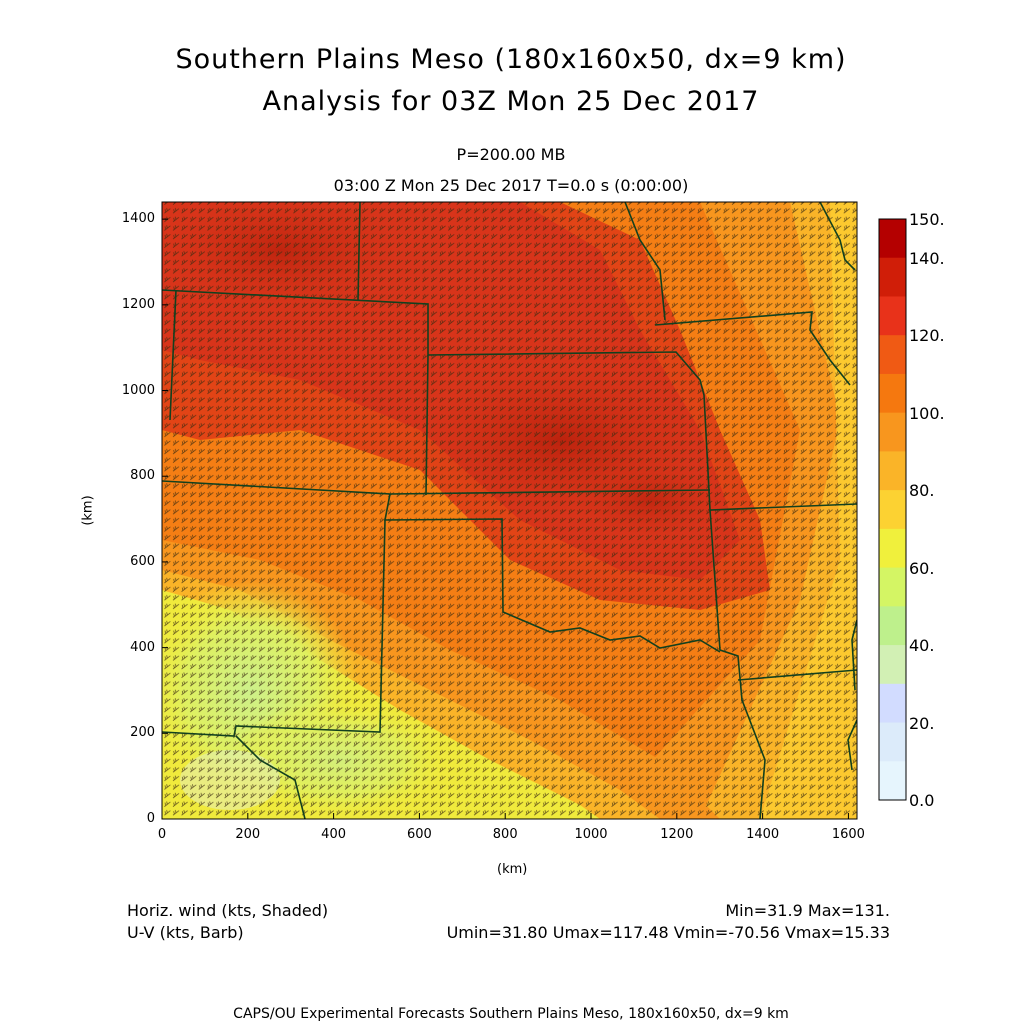 The image size is (1022, 1022). I want to click on colorbar-label: 80., so click(922, 491).